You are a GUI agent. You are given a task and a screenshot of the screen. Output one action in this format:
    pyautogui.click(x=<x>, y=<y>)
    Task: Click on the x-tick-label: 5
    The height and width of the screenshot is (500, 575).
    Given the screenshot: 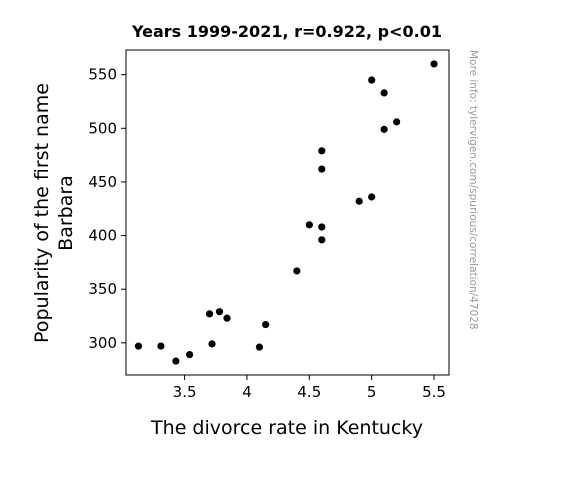 What is the action you would take?
    pyautogui.click(x=372, y=392)
    